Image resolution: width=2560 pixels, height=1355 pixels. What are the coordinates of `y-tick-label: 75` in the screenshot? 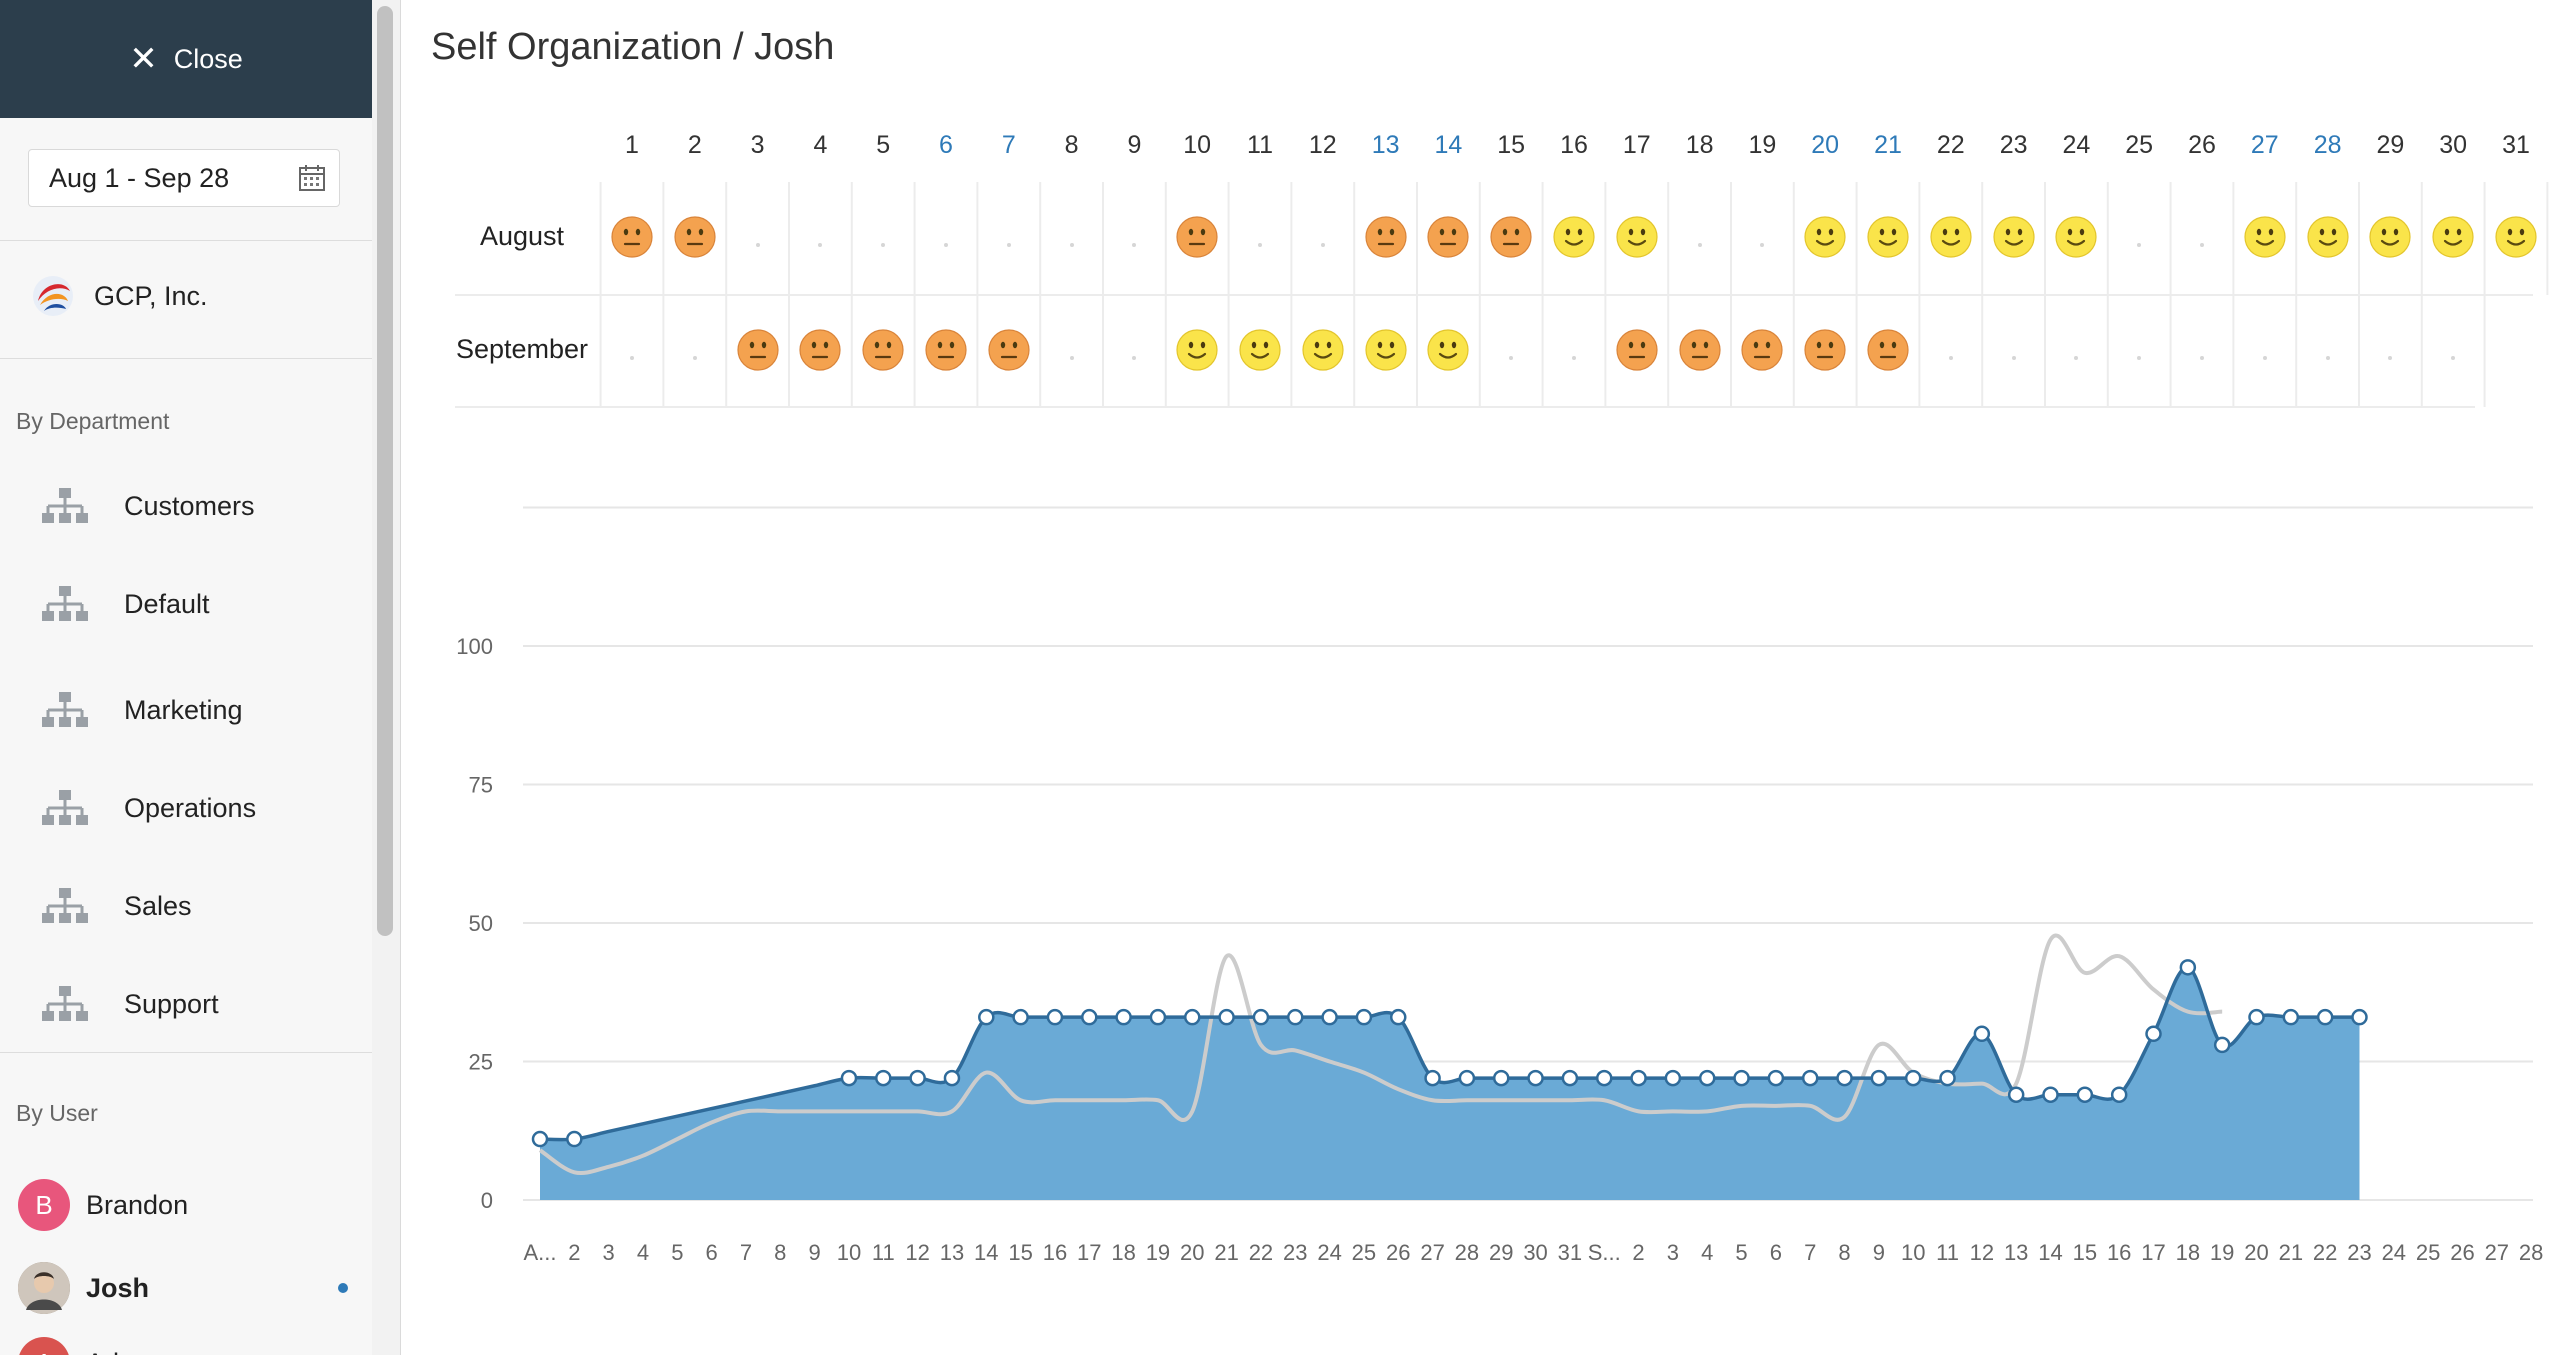 It's located at (481, 785).